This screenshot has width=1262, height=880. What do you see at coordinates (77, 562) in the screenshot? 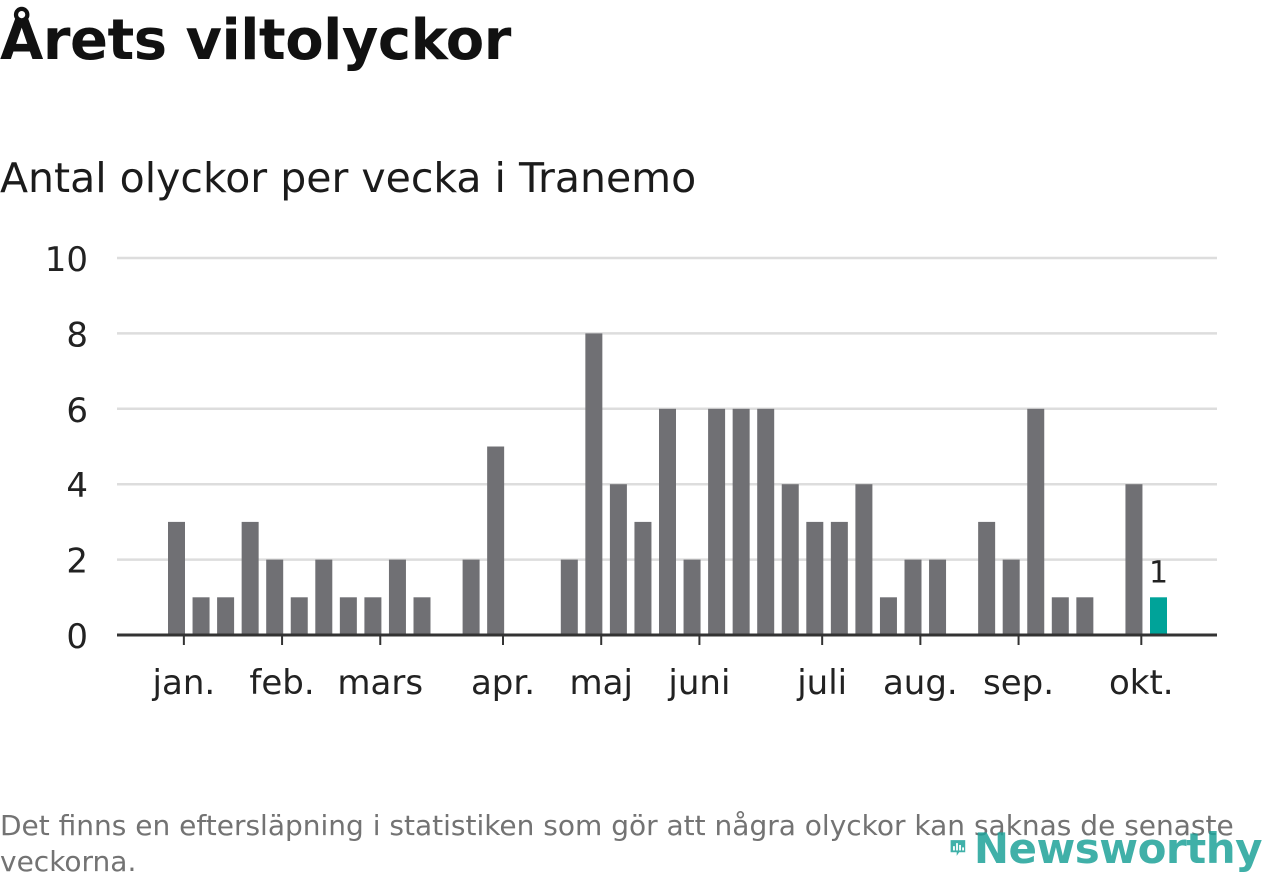
I see `y-tick-label: 2` at bounding box center [77, 562].